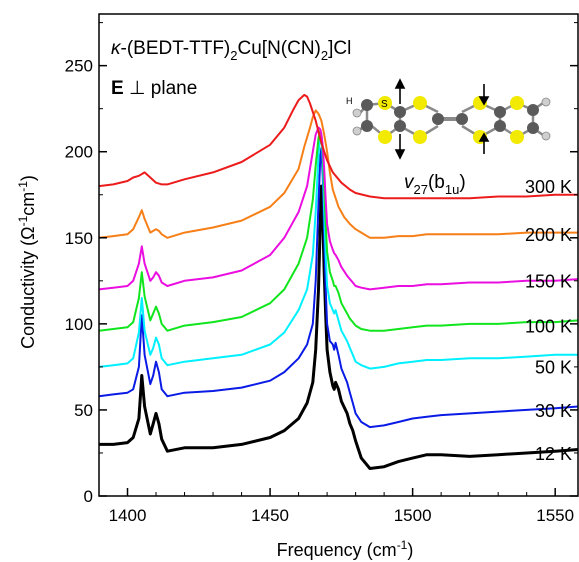 This screenshot has height=562, width=579. What do you see at coordinates (553, 454) in the screenshot?
I see `temperature-label: 12 K` at bounding box center [553, 454].